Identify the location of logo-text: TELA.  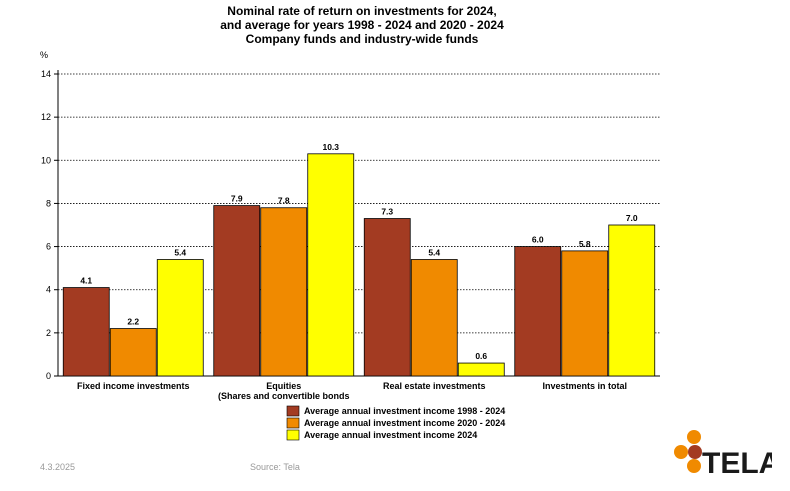
(737, 463).